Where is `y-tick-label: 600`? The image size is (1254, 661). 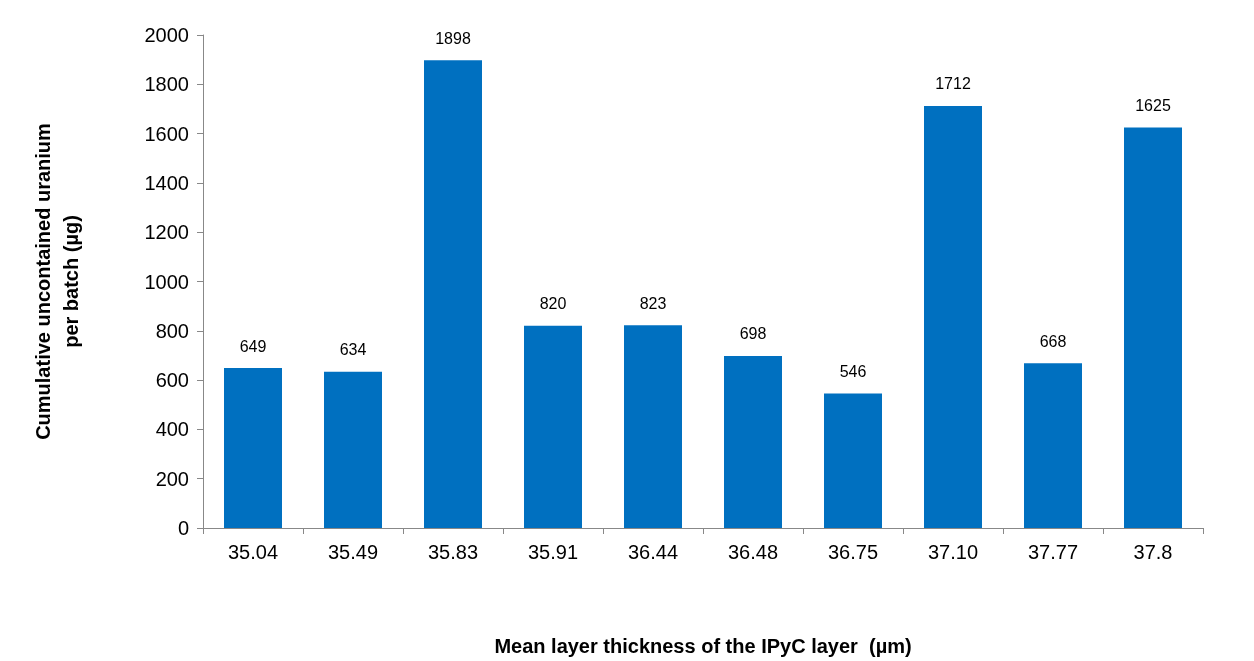
y-tick-label: 600 is located at coordinates (172, 380).